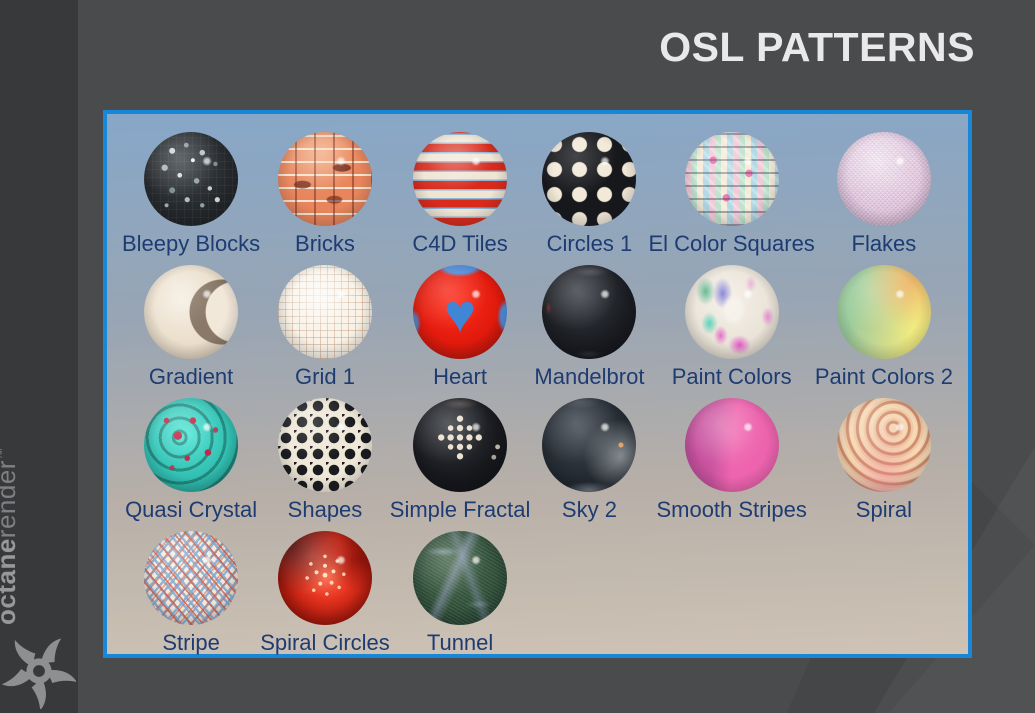 The height and width of the screenshot is (713, 1035). I want to click on pattern-label: Grid 1, so click(325, 376).